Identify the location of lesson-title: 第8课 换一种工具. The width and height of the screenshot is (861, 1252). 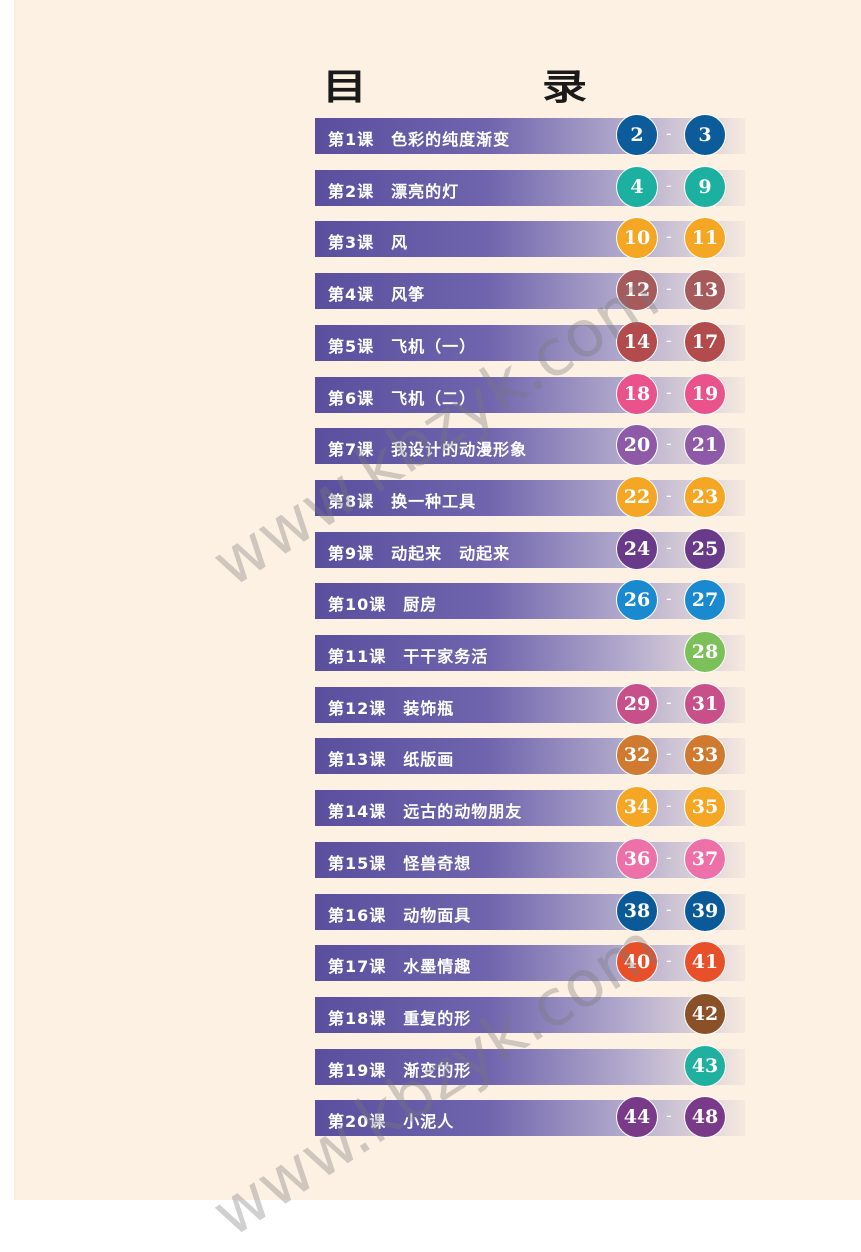
(402, 501).